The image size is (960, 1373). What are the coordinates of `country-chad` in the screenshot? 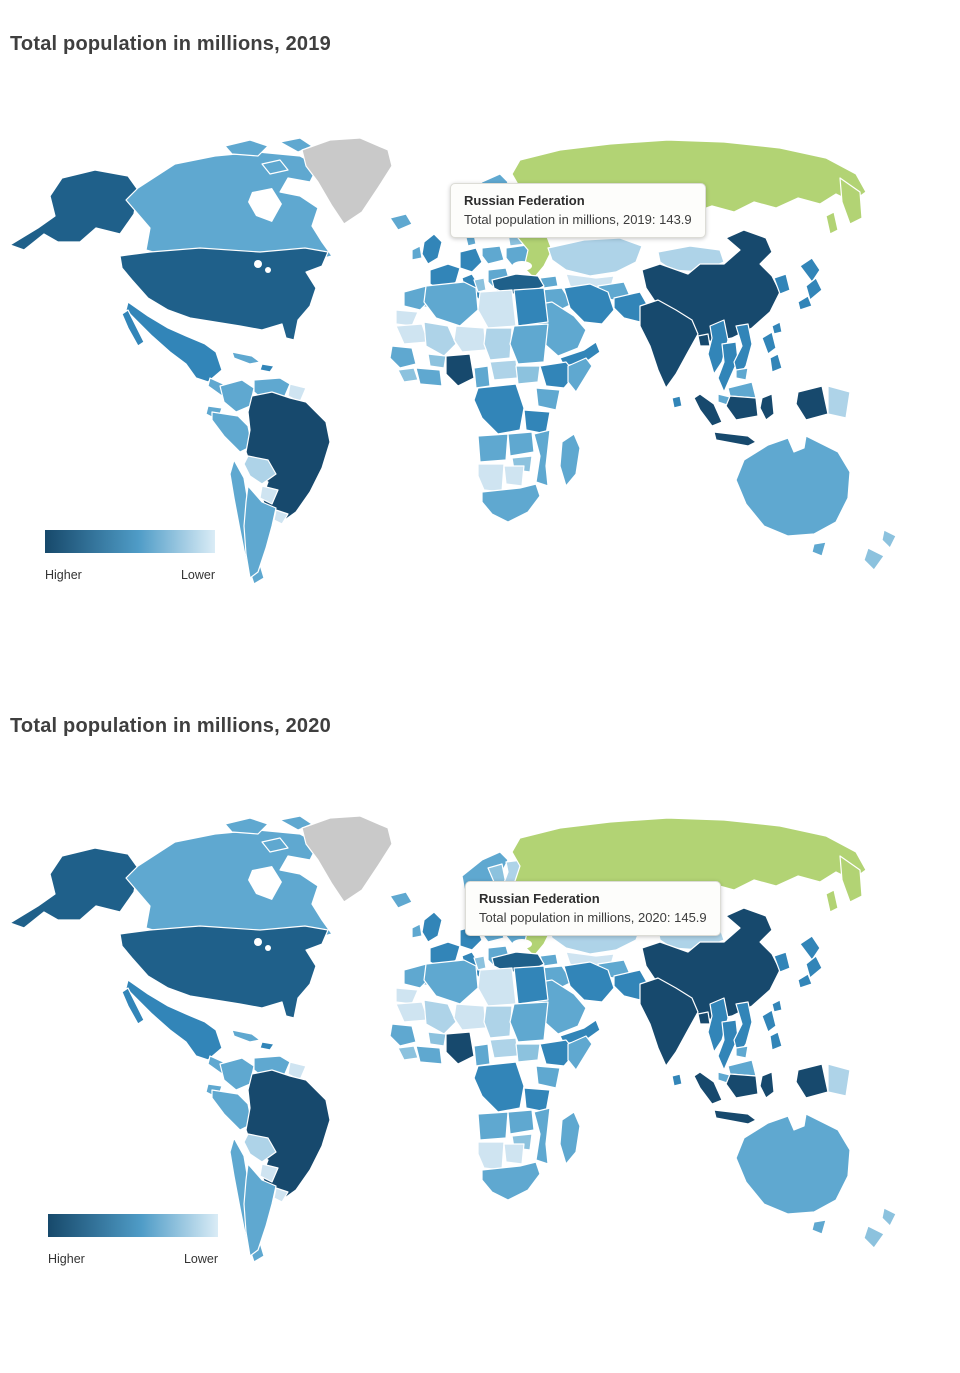 It's located at (498, 344).